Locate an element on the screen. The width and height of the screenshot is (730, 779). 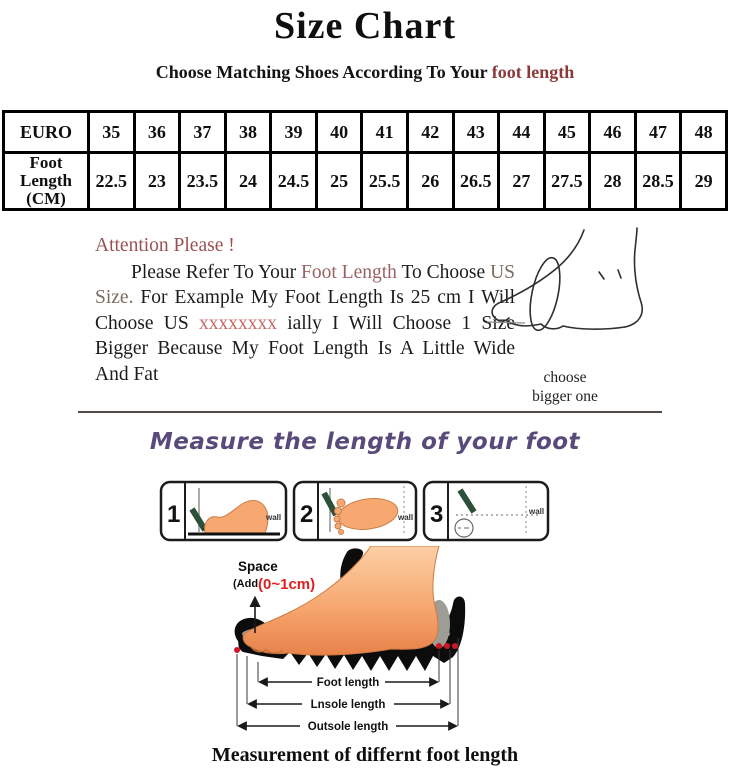
foot-length-cell: 26 is located at coordinates (430, 181).